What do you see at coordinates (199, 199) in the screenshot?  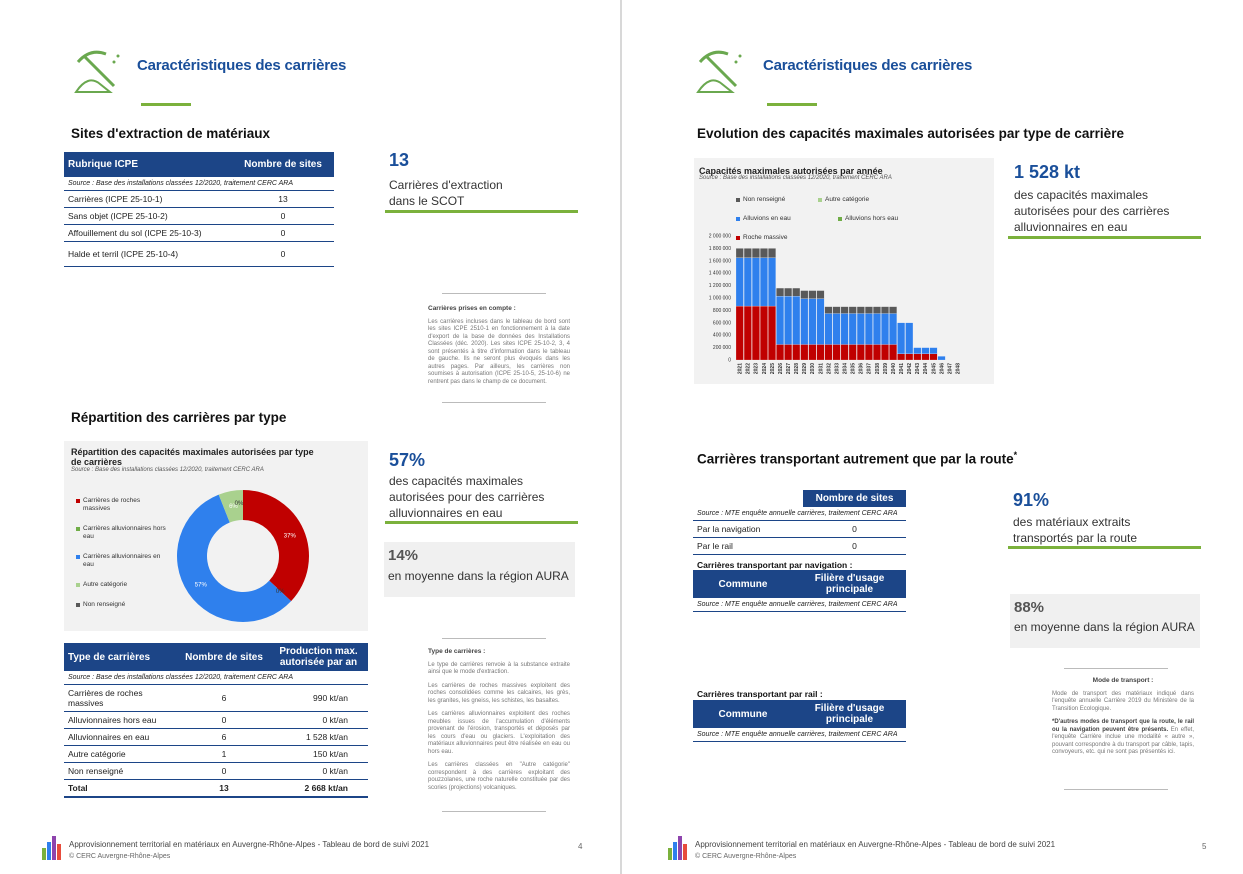 I see `table-row: Carrières (ICPE 25-10-1) 13` at bounding box center [199, 199].